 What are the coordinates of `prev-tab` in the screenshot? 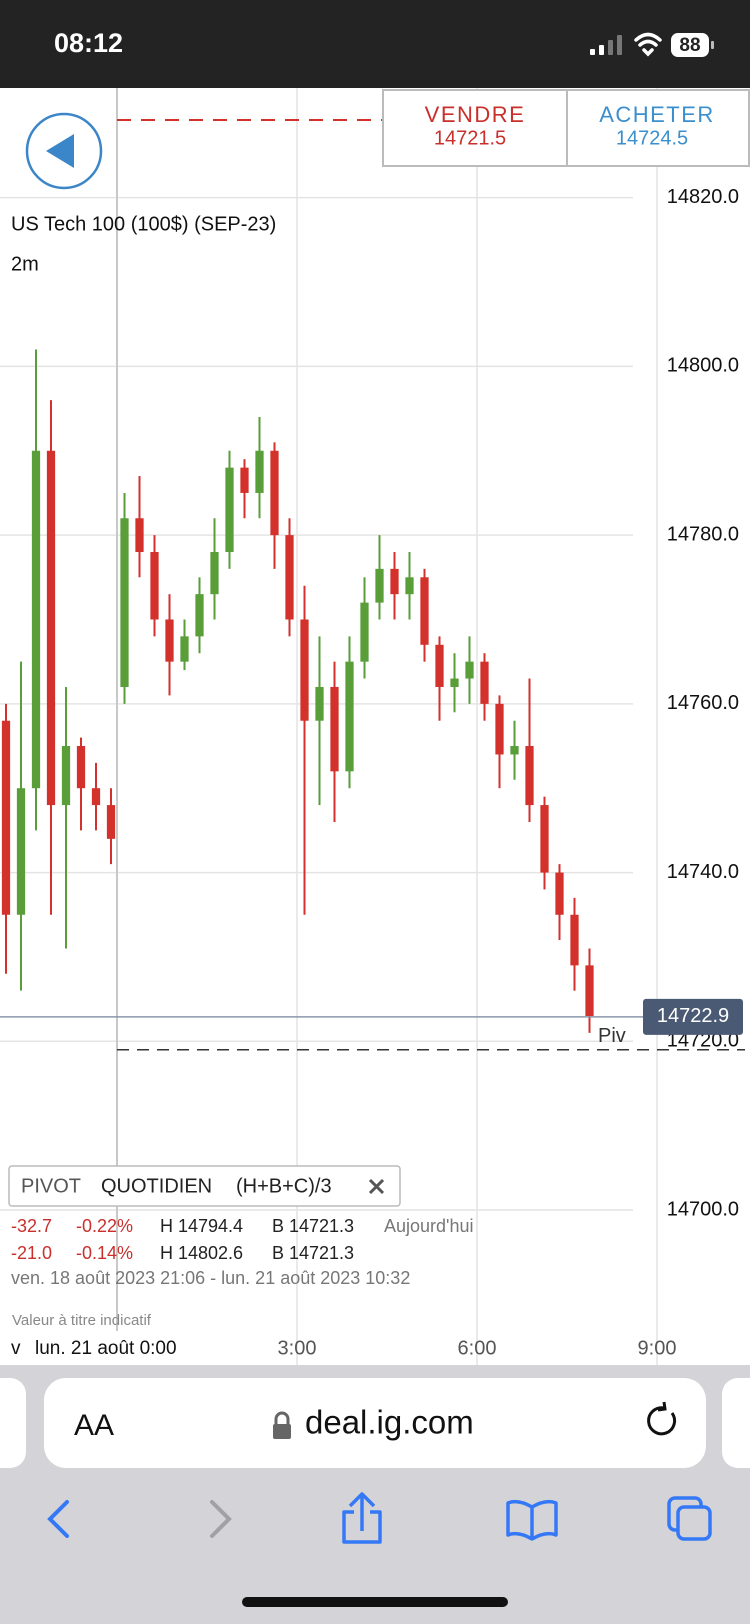 It's located at (13, 1423).